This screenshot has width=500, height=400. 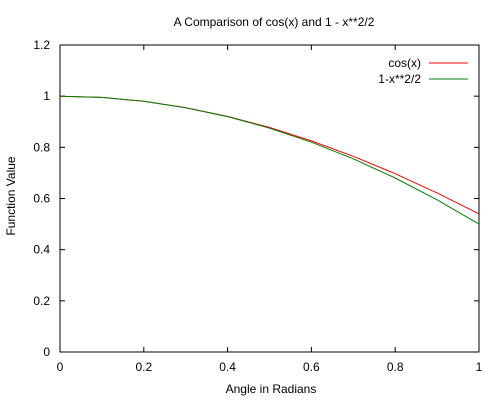 I want to click on legend-label: cos(x), so click(x=404, y=63).